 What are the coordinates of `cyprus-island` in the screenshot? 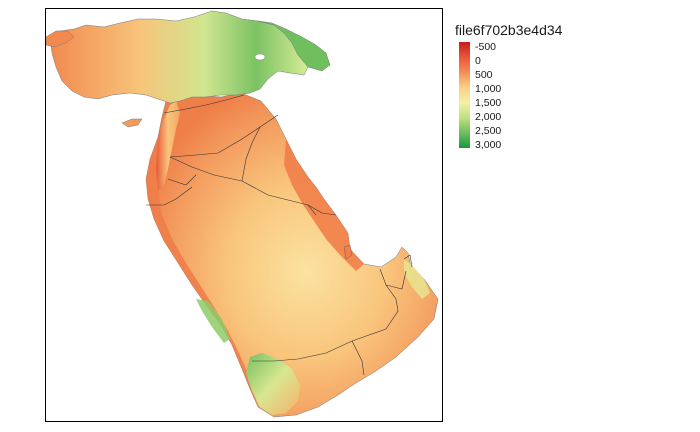 It's located at (132, 123).